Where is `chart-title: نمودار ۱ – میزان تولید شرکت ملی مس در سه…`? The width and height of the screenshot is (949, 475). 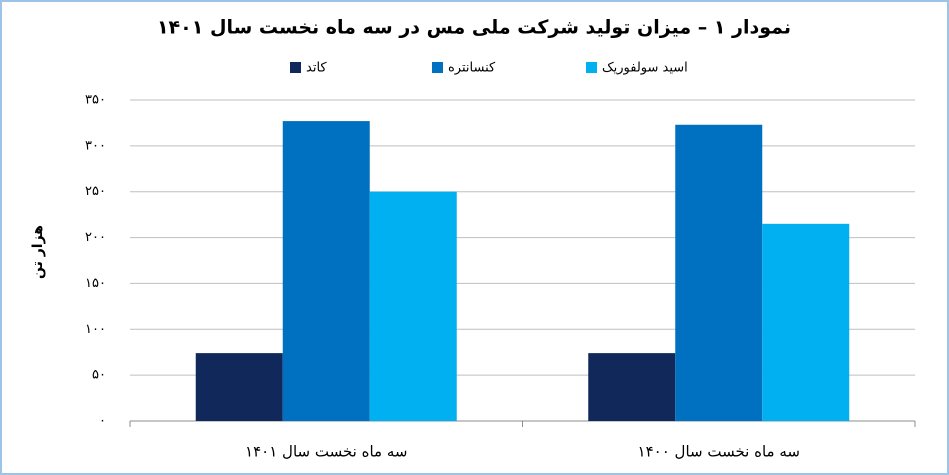
chart-title: نمودار ۱ – میزان تولید شرکت ملی مس در سه… is located at coordinates (474, 28).